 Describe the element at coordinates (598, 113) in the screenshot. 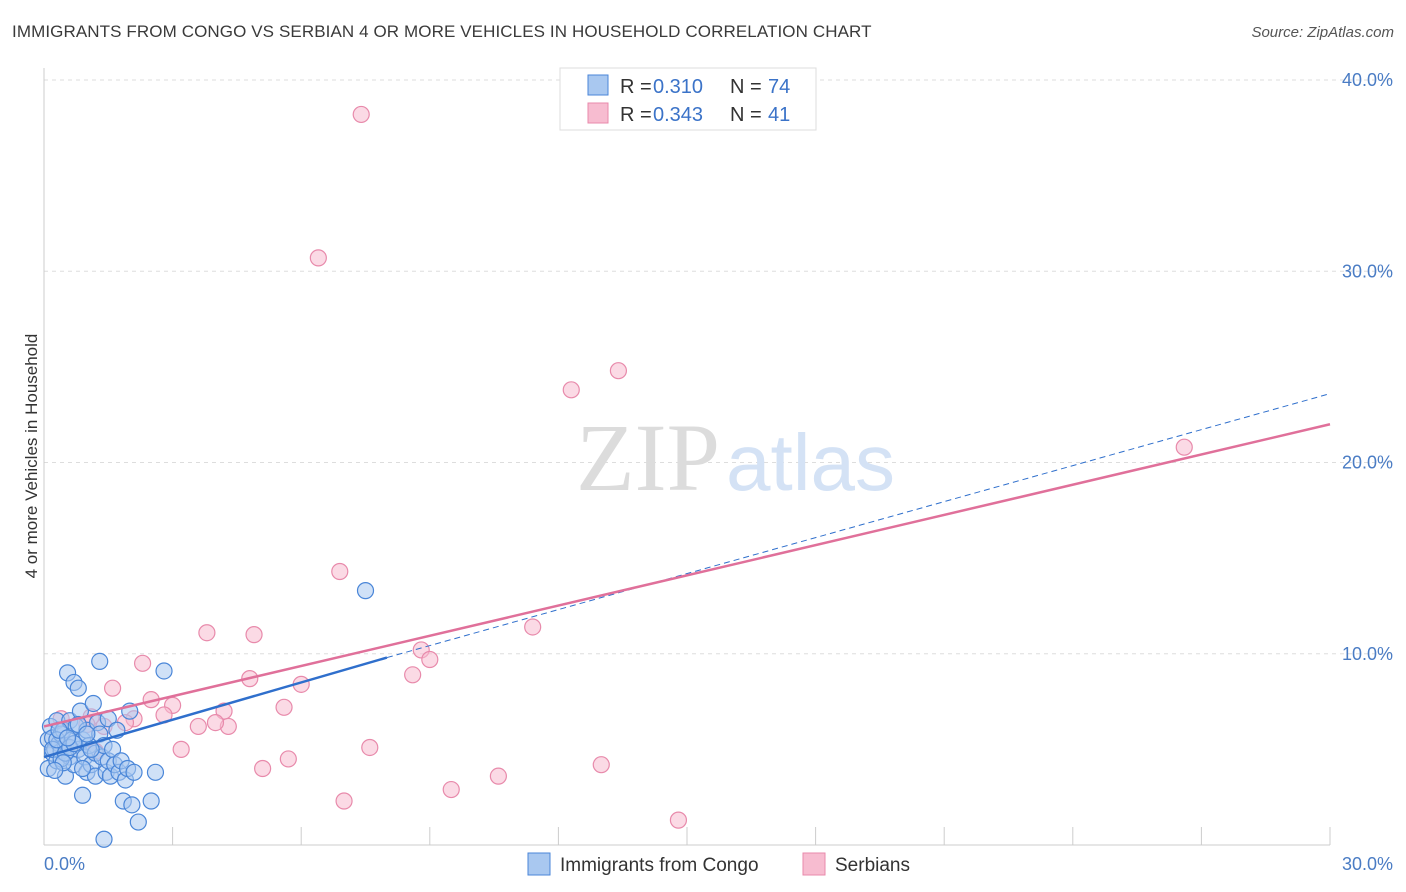

I see `legend-swatch-serbians` at that location.